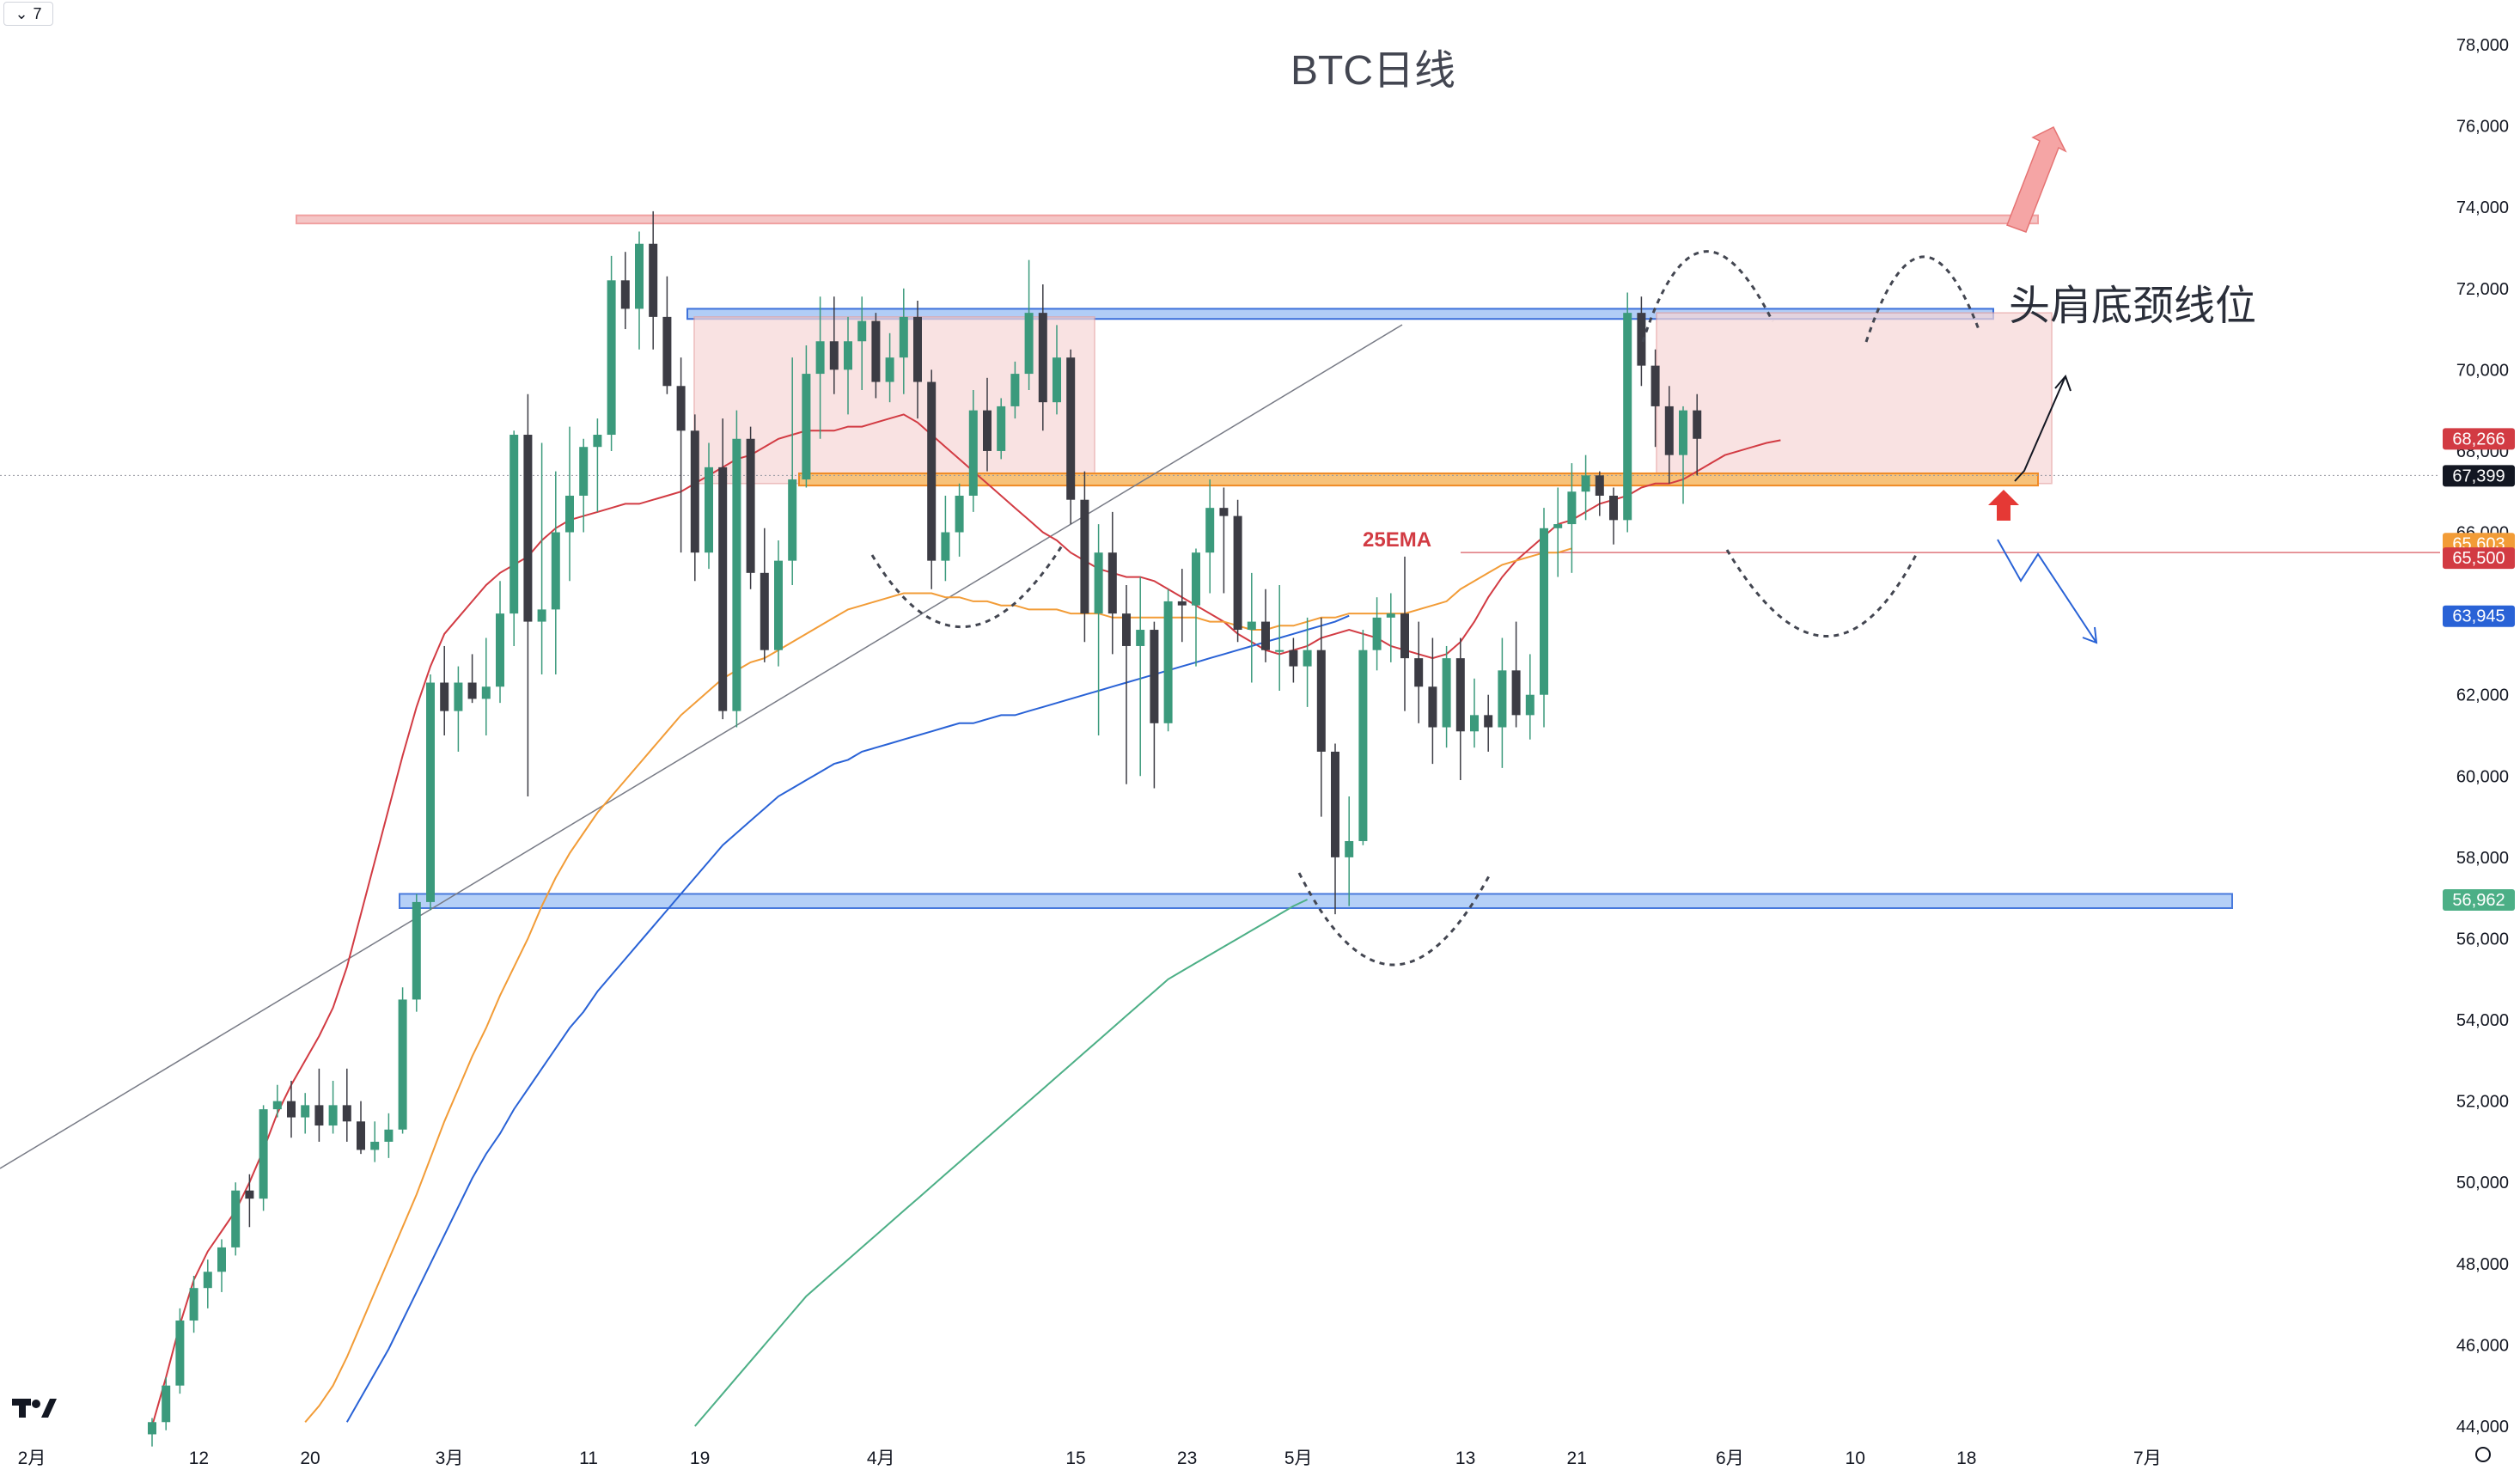  I want to click on price-badge-label: 63,945, so click(2478, 616).